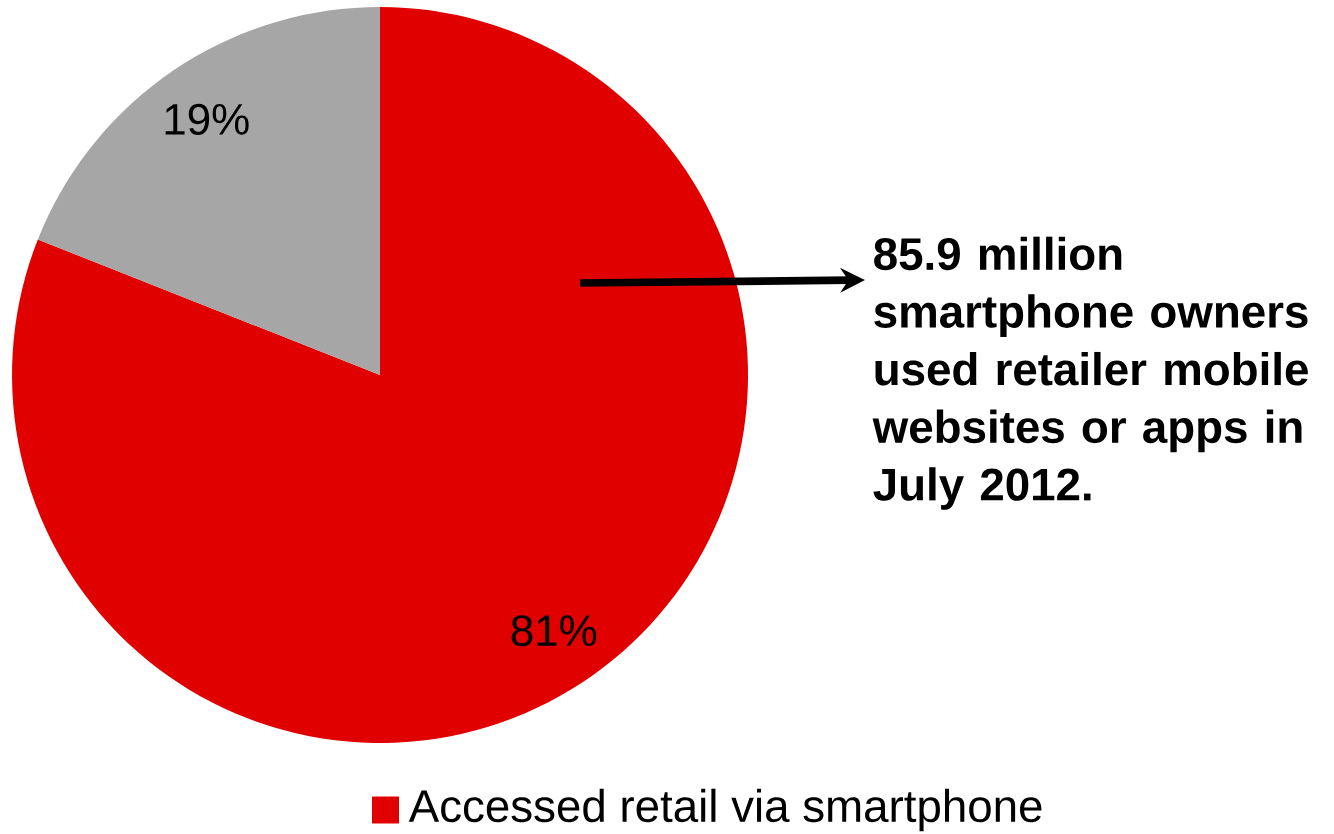  Describe the element at coordinates (554, 631) in the screenshot. I see `data-label: 81%` at that location.